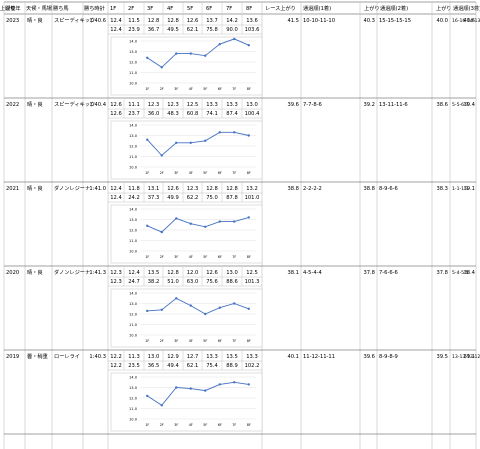 The height and width of the screenshot is (449, 480). I want to click on cumulative-cell: 48.3, so click(173, 114).